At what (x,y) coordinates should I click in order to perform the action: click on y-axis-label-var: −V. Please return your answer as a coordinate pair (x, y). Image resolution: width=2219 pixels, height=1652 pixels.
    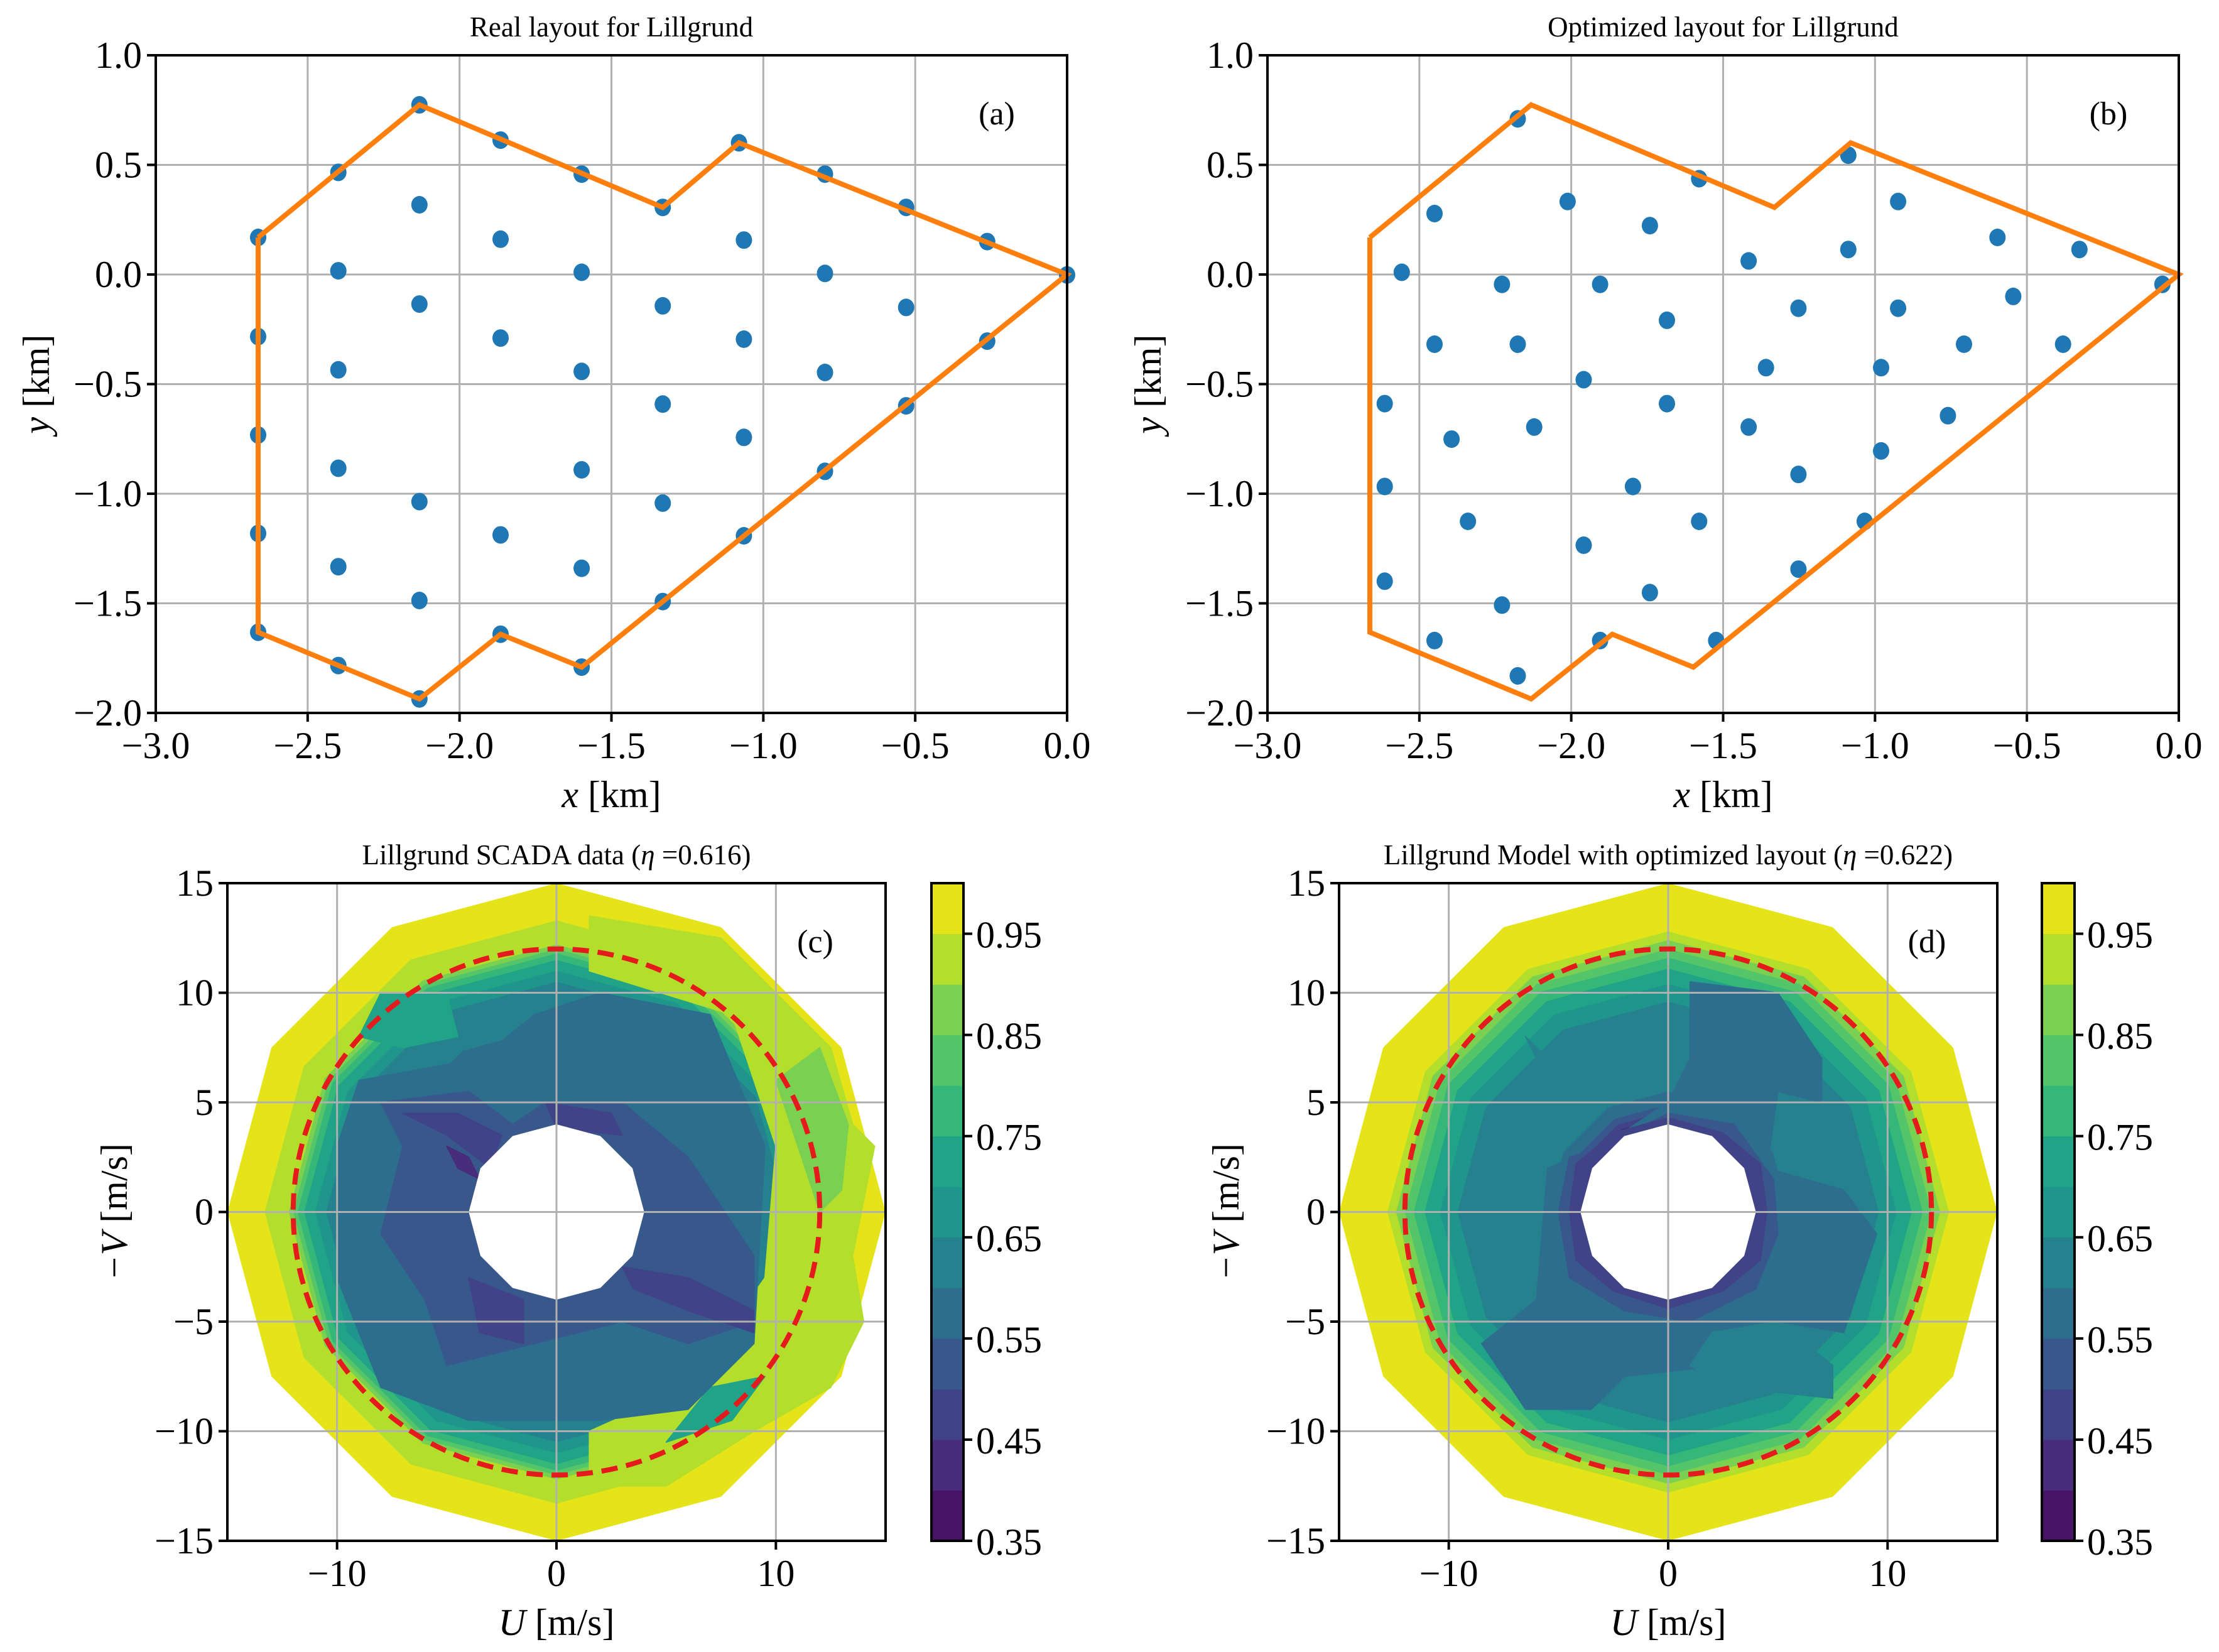
    Looking at the image, I should click on (1226, 1254).